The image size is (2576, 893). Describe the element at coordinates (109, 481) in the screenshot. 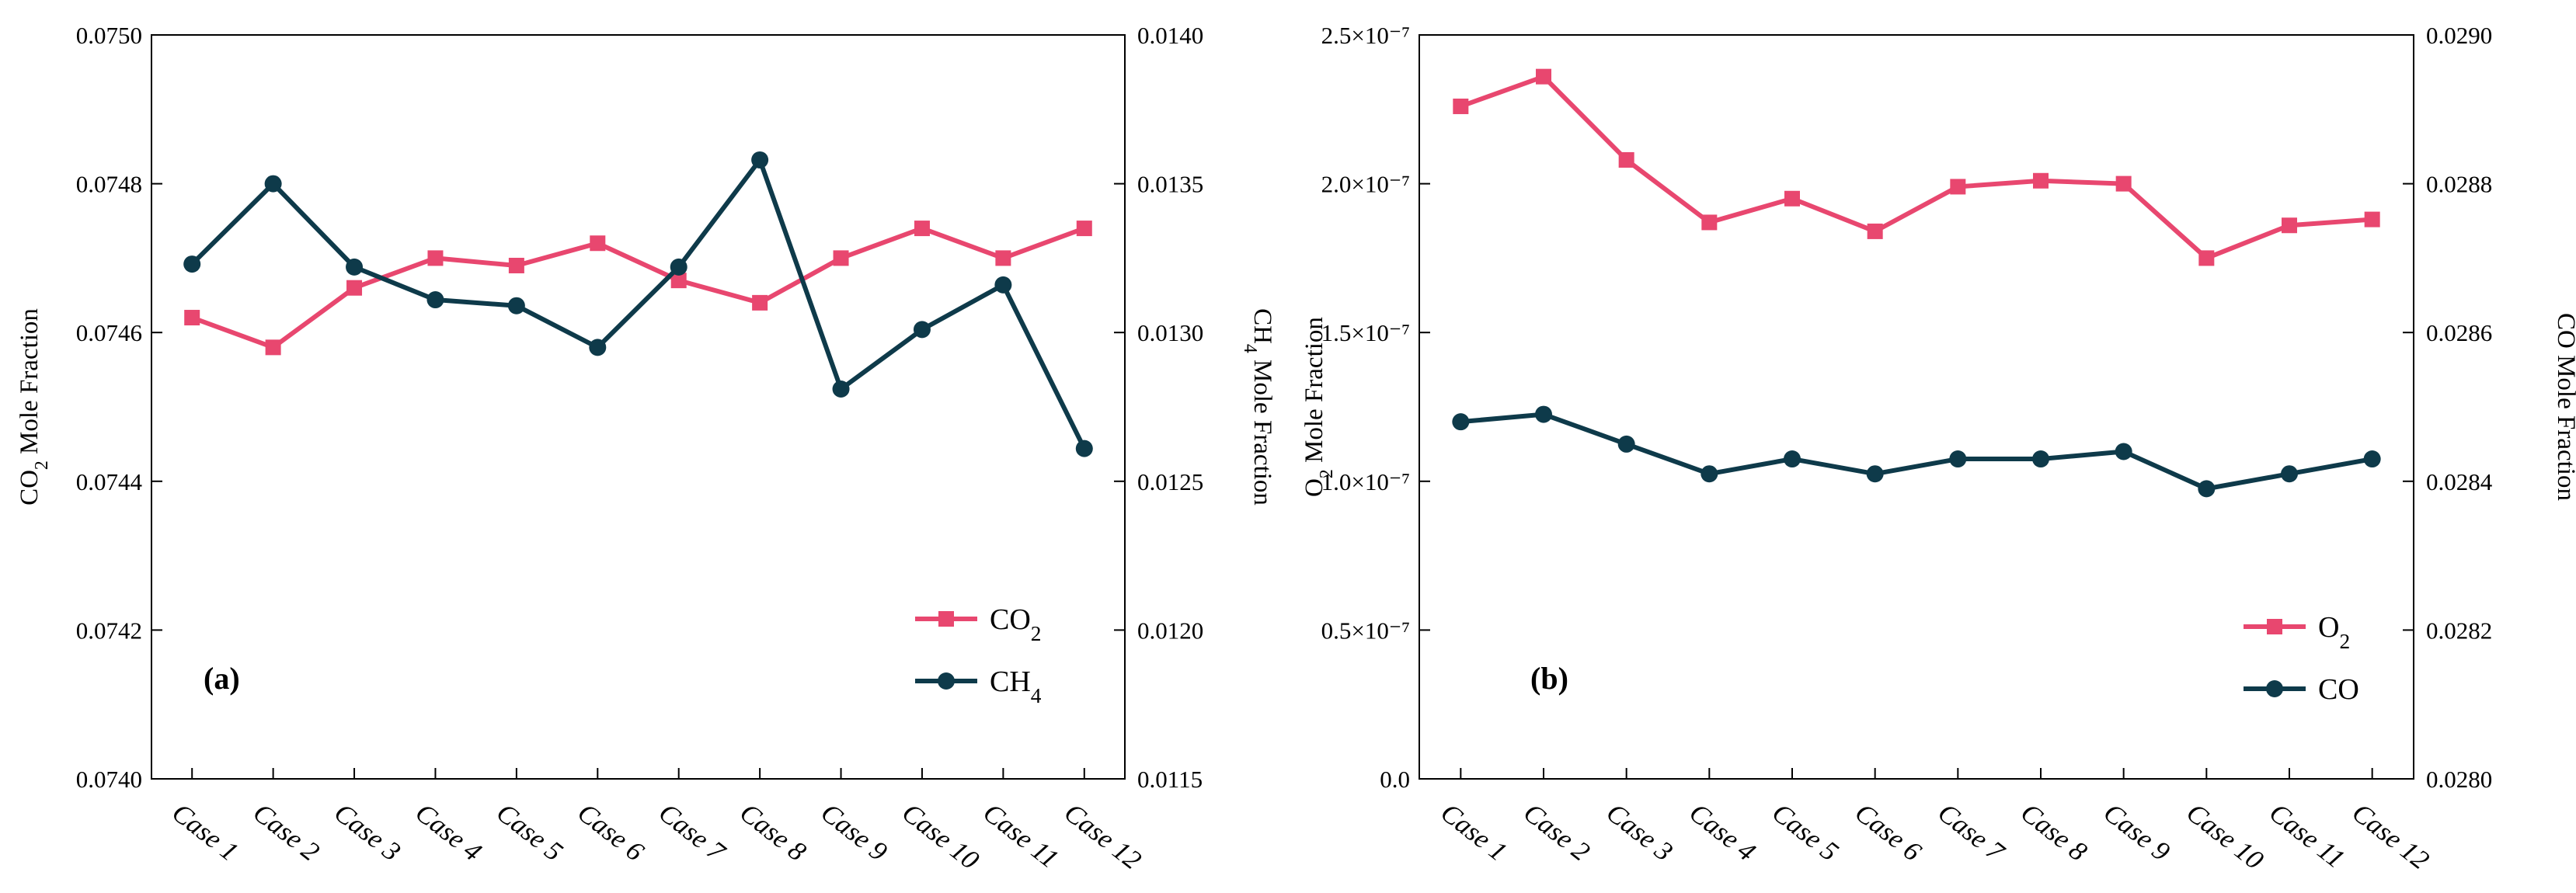

I see `y-left-tick-label: 0.0744` at that location.